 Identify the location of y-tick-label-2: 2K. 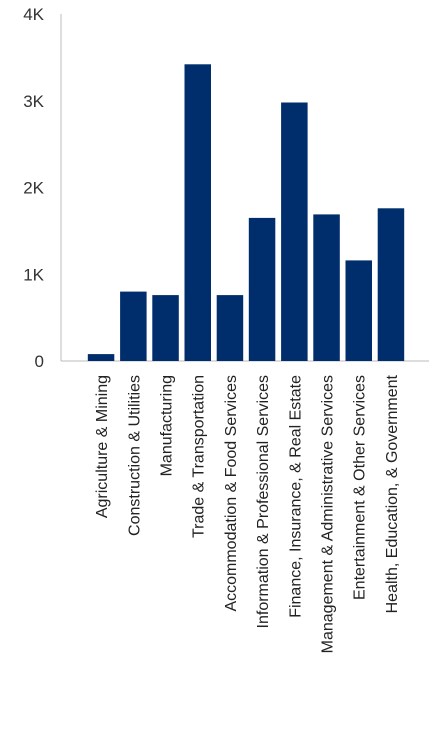
(33, 188).